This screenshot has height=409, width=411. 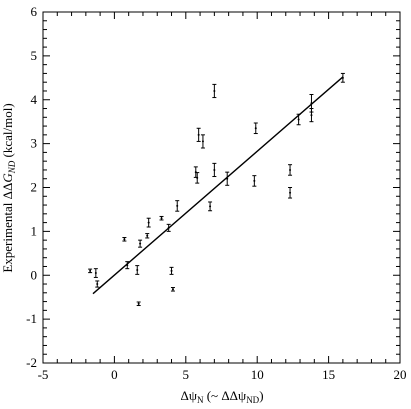 What do you see at coordinates (261, 395) in the screenshot?
I see `x-axis-label-paren-close: )` at bounding box center [261, 395].